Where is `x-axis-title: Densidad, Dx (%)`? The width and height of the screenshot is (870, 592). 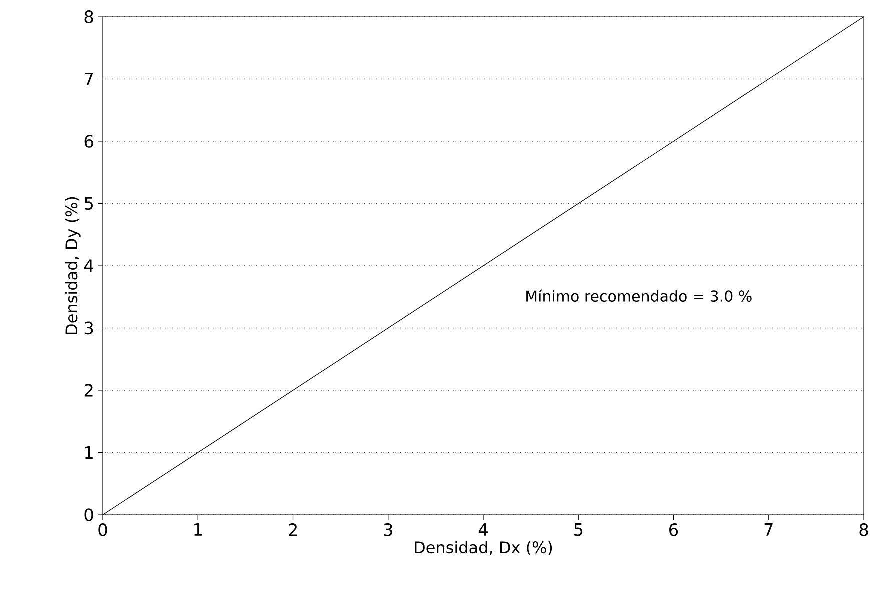
x-axis-title: Densidad, Dx (%) is located at coordinates (483, 548).